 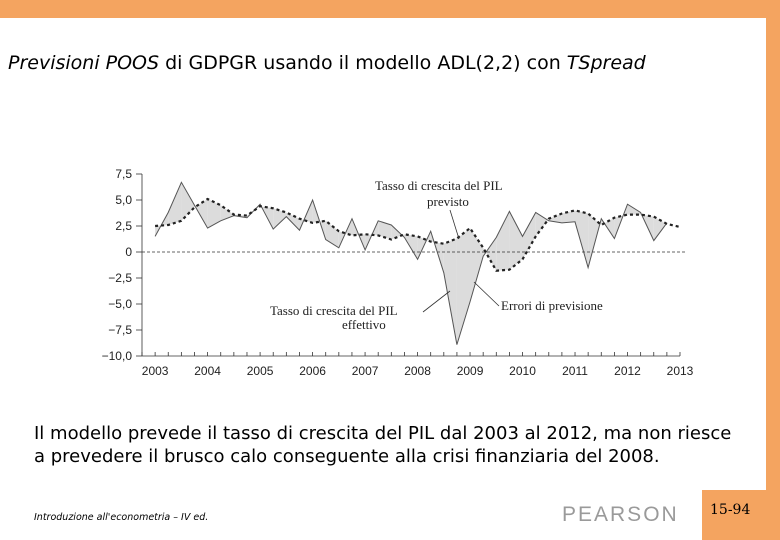 What do you see at coordinates (436, 301) in the screenshot?
I see `annotation-actual-leader` at bounding box center [436, 301].